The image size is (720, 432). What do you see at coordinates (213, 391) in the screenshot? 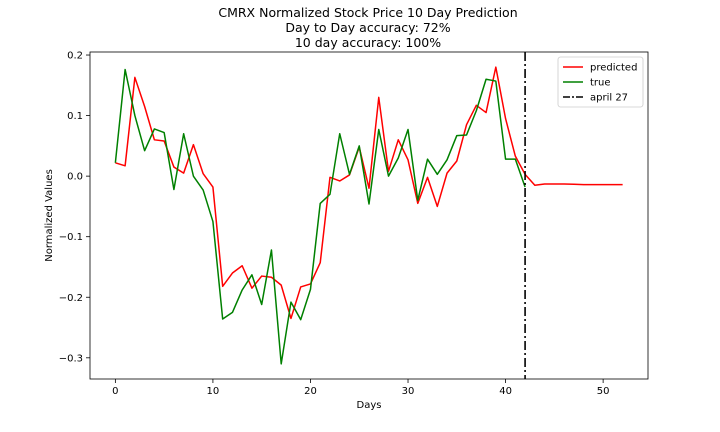
I see `x-tick-label: 10` at bounding box center [213, 391].